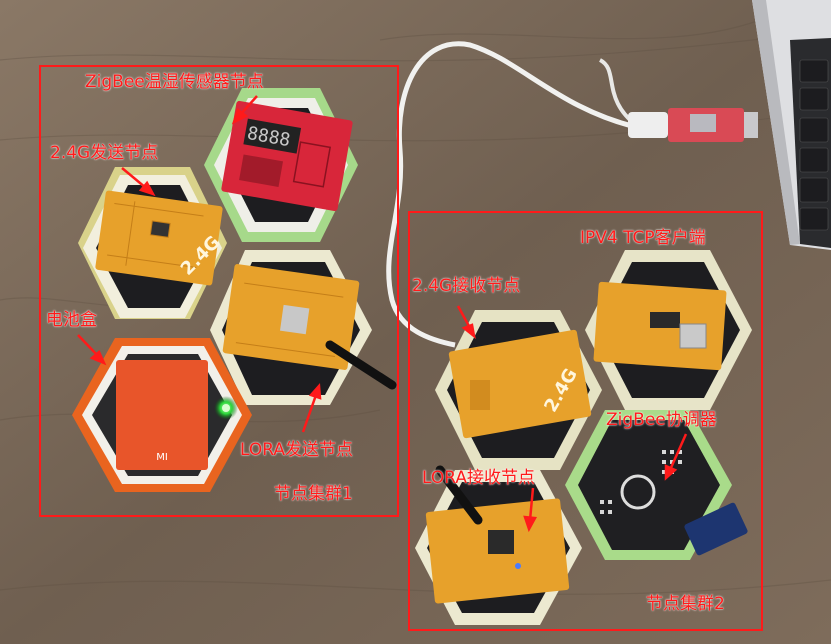 This screenshot has width=831, height=644. Describe the element at coordinates (311, 407) in the screenshot. I see `arrow-lora-send` at that location.